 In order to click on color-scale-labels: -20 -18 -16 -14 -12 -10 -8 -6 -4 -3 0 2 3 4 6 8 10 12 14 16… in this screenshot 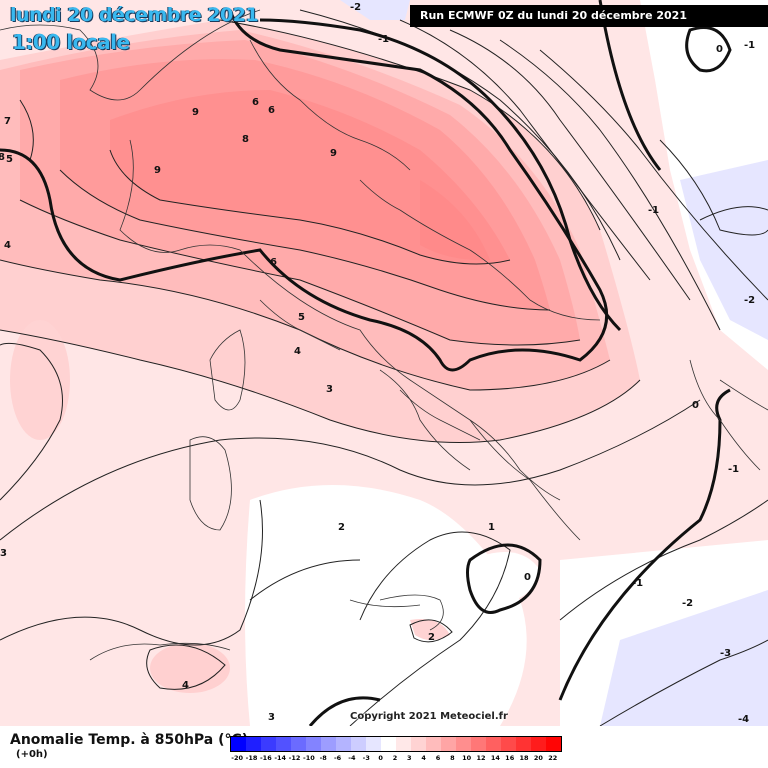, I will do `click(395, 760)`.